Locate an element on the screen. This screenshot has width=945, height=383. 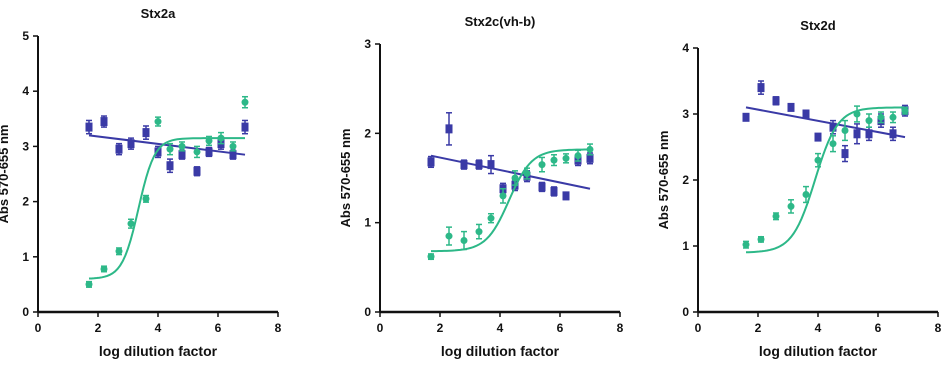
y-tick-label: 5 is located at coordinates (25, 36).